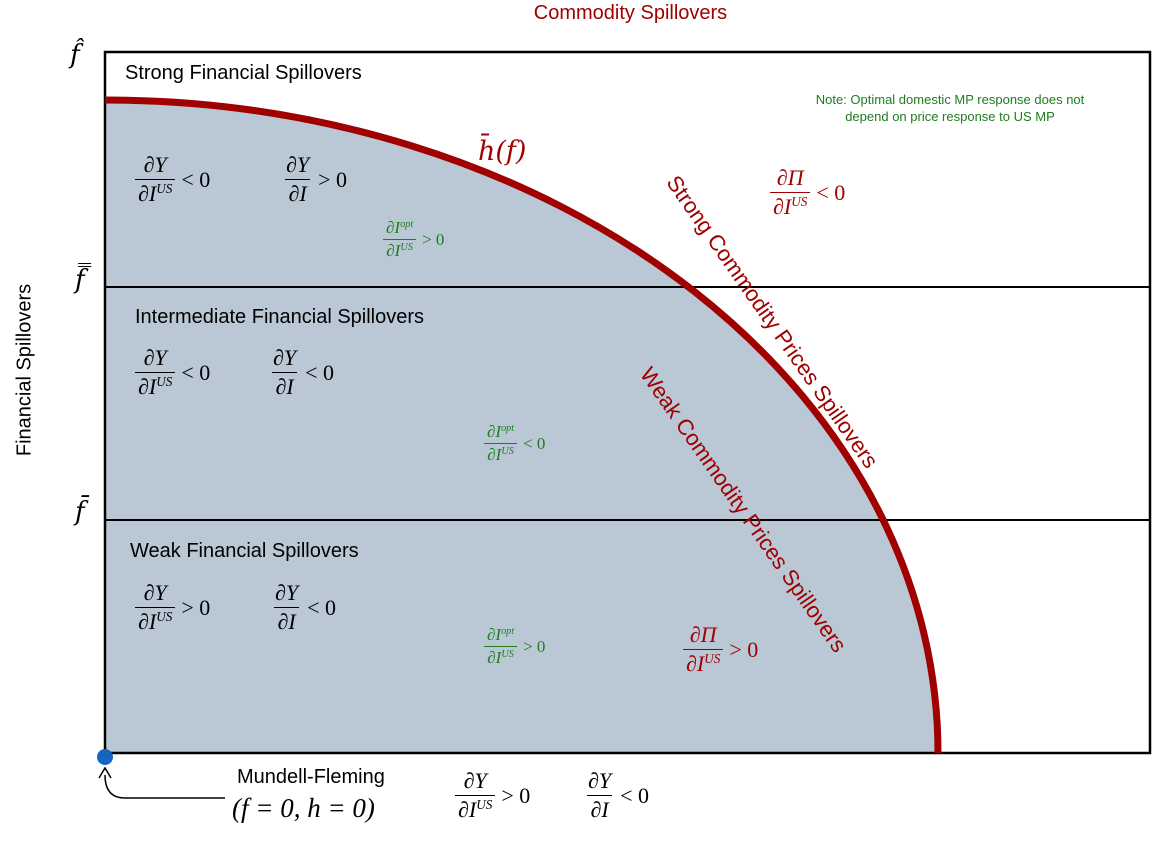 Image resolution: width=1161 pixels, height=841 pixels. I want to click on fraction: ∂I opt ∂IUS < 0, so click(514, 443).